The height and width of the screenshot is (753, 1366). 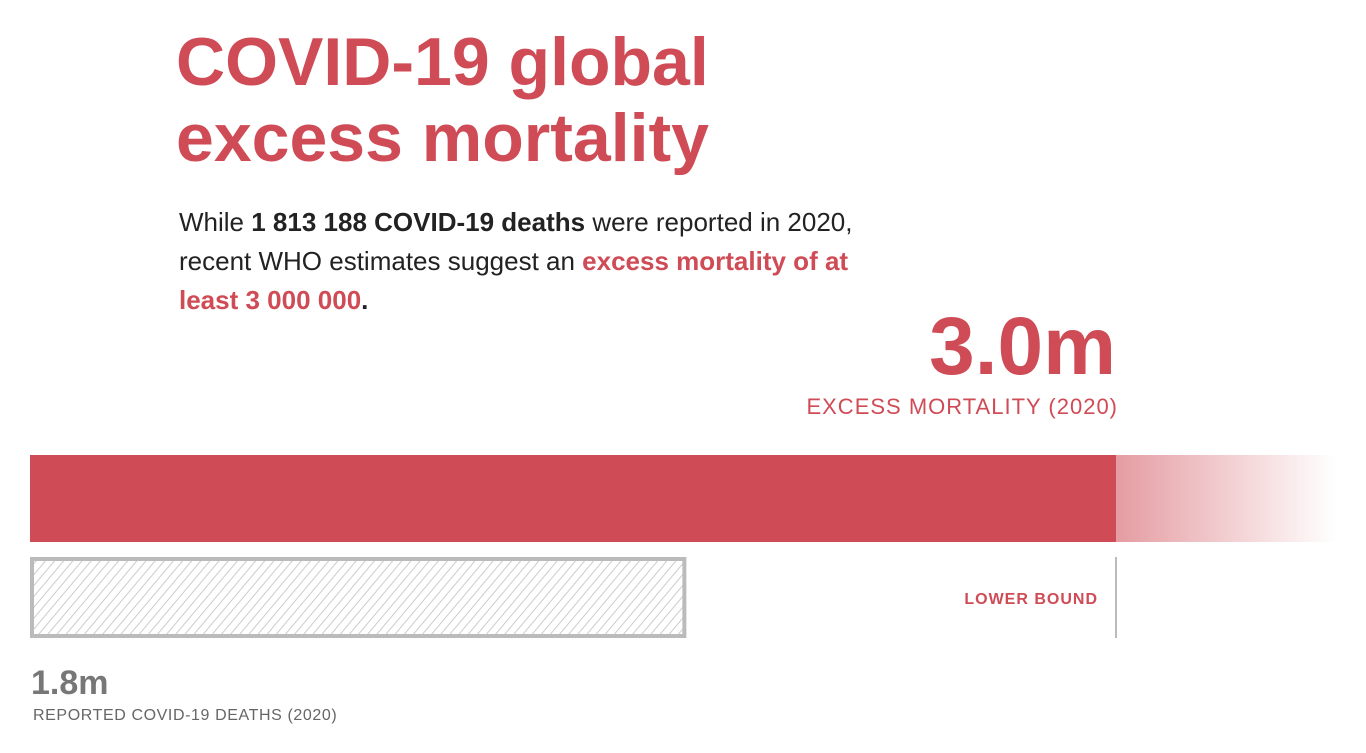 What do you see at coordinates (365, 300) in the screenshot?
I see `lead-period: .` at bounding box center [365, 300].